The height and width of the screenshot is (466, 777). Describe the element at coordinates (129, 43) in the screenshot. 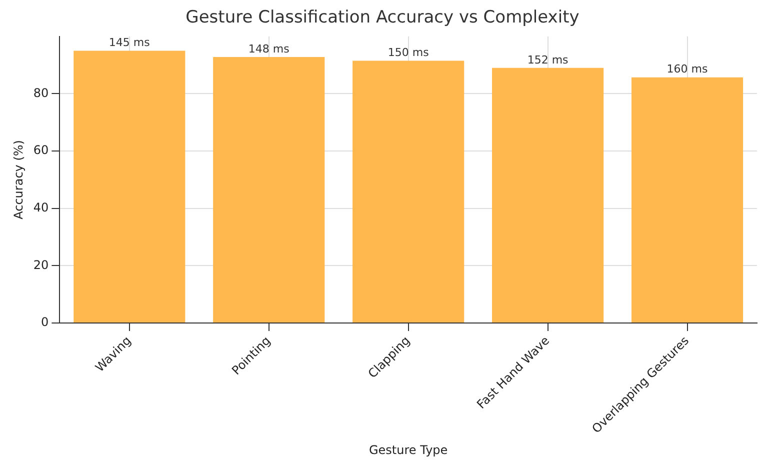

I see `annotation: 145 ms` at that location.